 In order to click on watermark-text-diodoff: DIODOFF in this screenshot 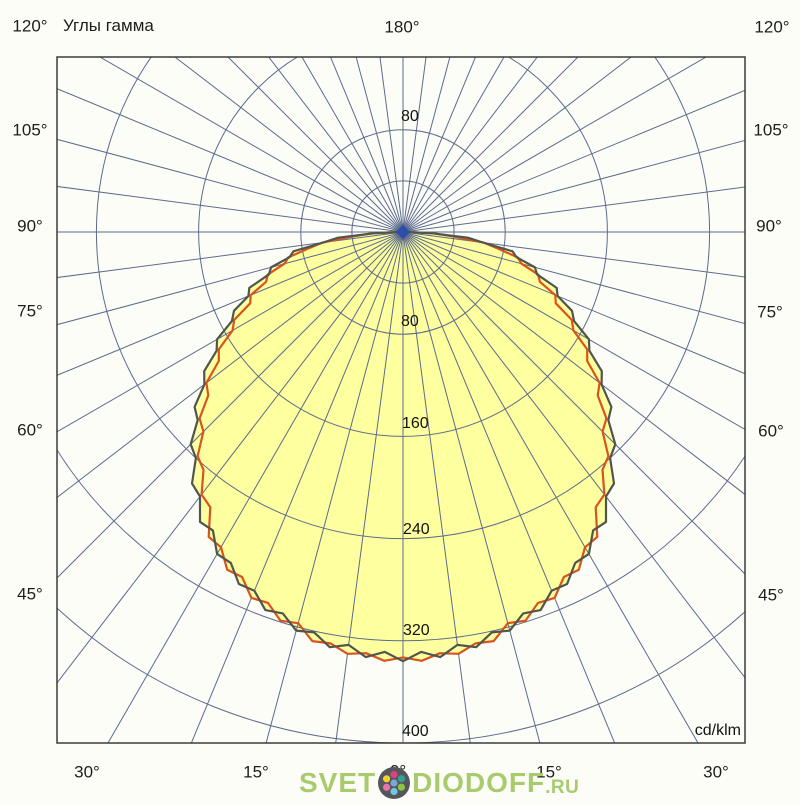, I will do `click(479, 782)`.